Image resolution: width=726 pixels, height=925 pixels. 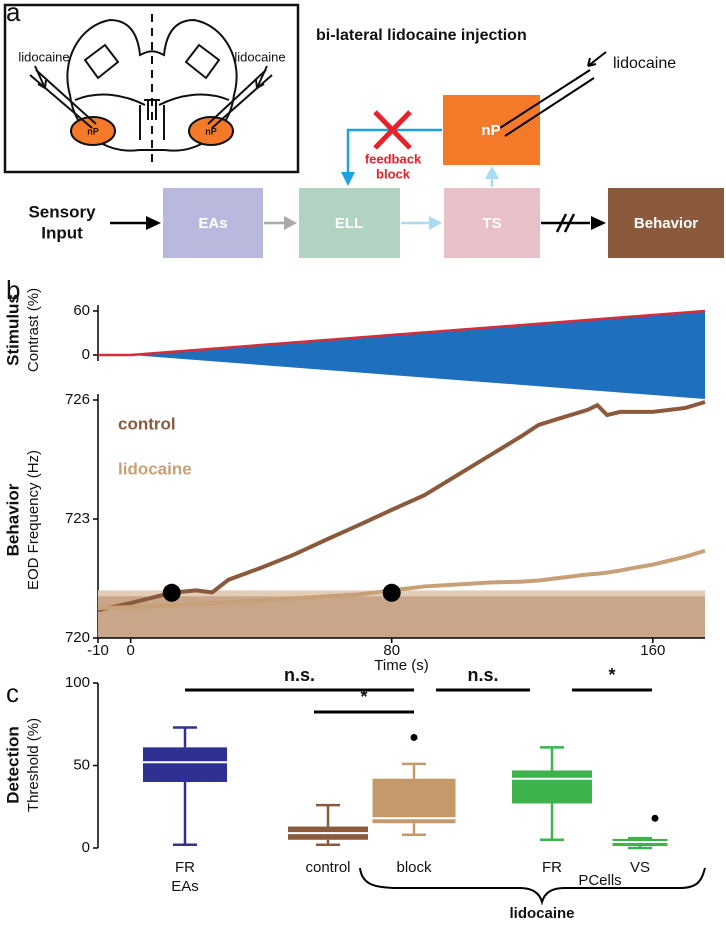 I want to click on diagram-title: bi-lateral lidocaine injection, so click(x=421, y=35).